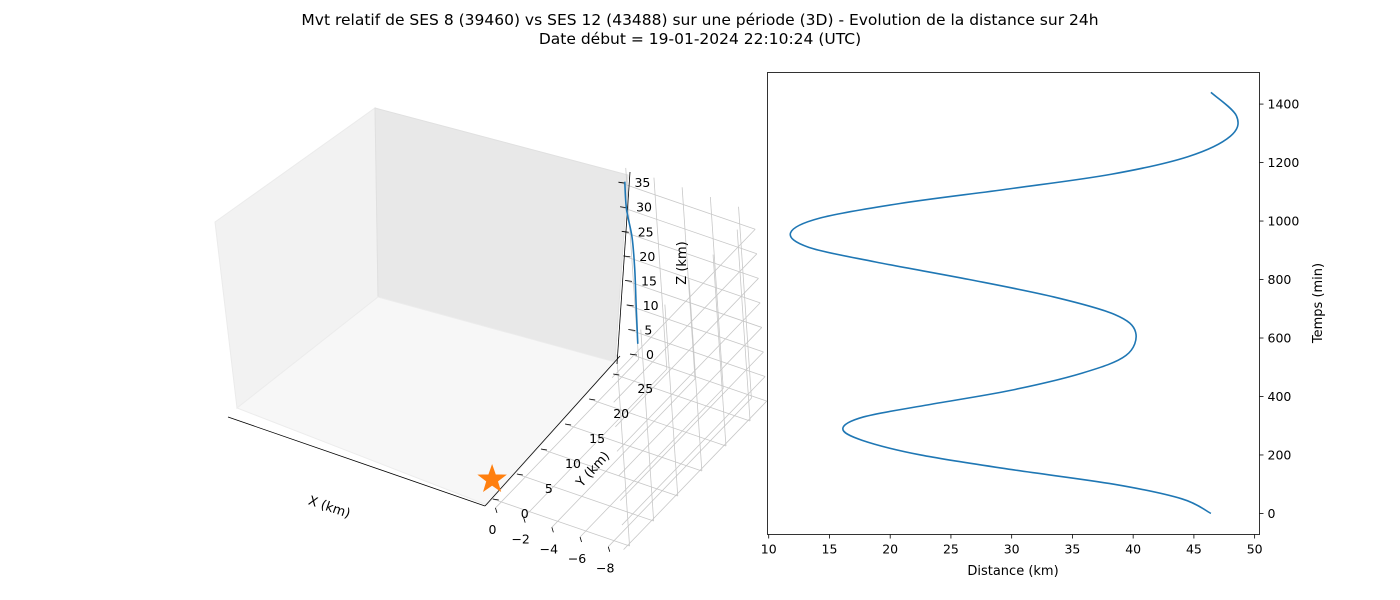 The image size is (1400, 600). I want to click on y-tick-label: 15, so click(597, 438).